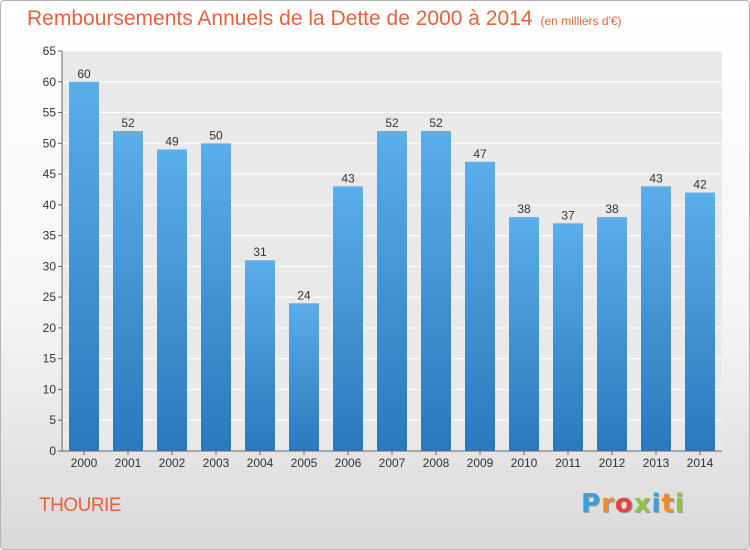  What do you see at coordinates (52, 420) in the screenshot?
I see `y-tick-label: 5` at bounding box center [52, 420].